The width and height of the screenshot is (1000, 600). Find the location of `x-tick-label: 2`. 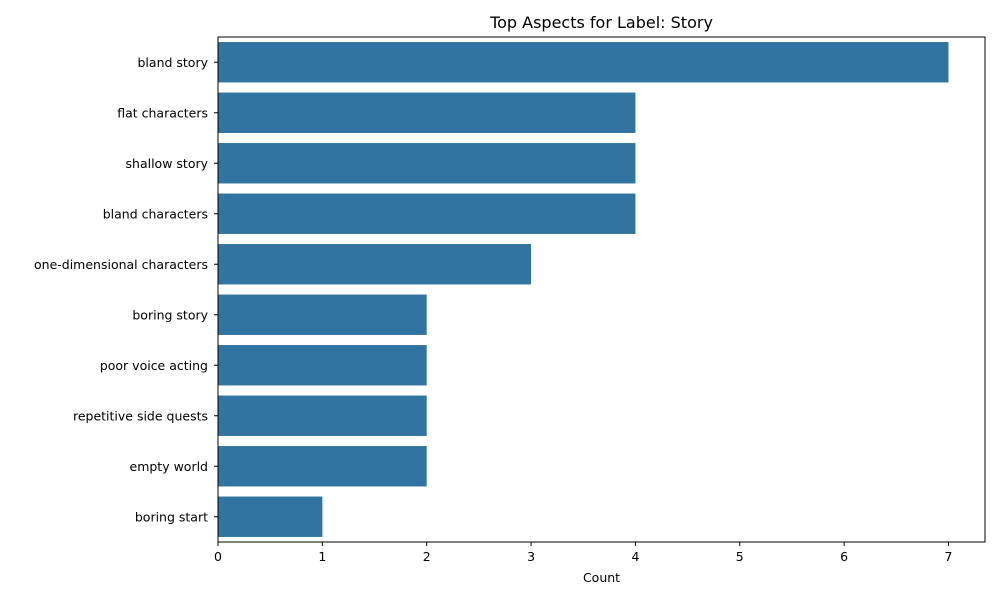

x-tick-label: 2 is located at coordinates (427, 556).